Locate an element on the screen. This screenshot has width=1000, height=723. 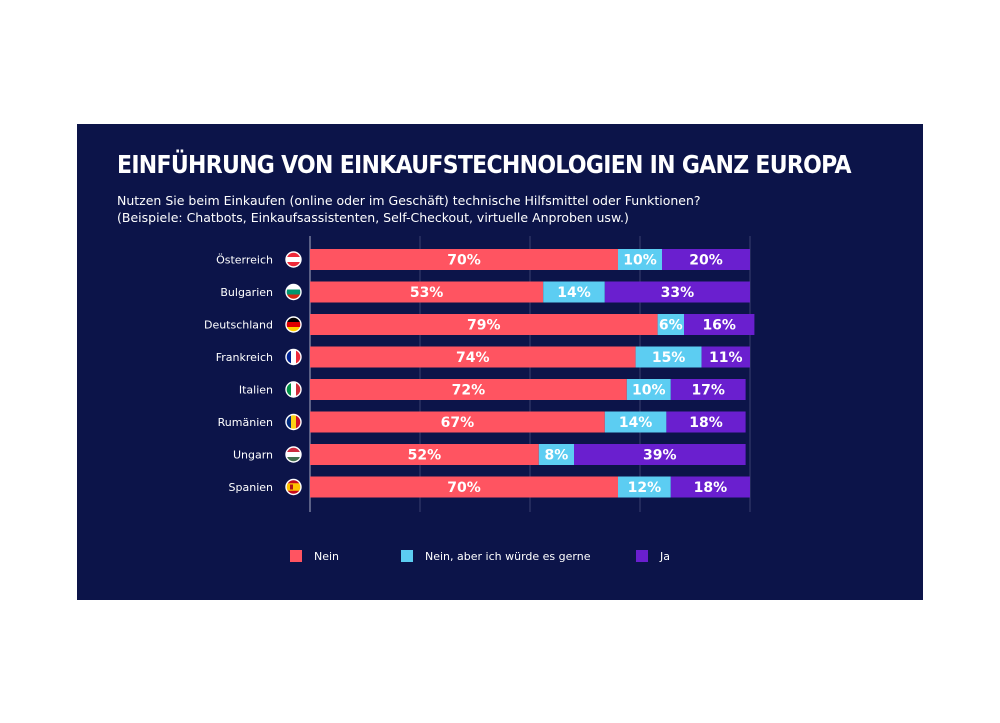
bar-nein-ungarn is located at coordinates (424, 454).